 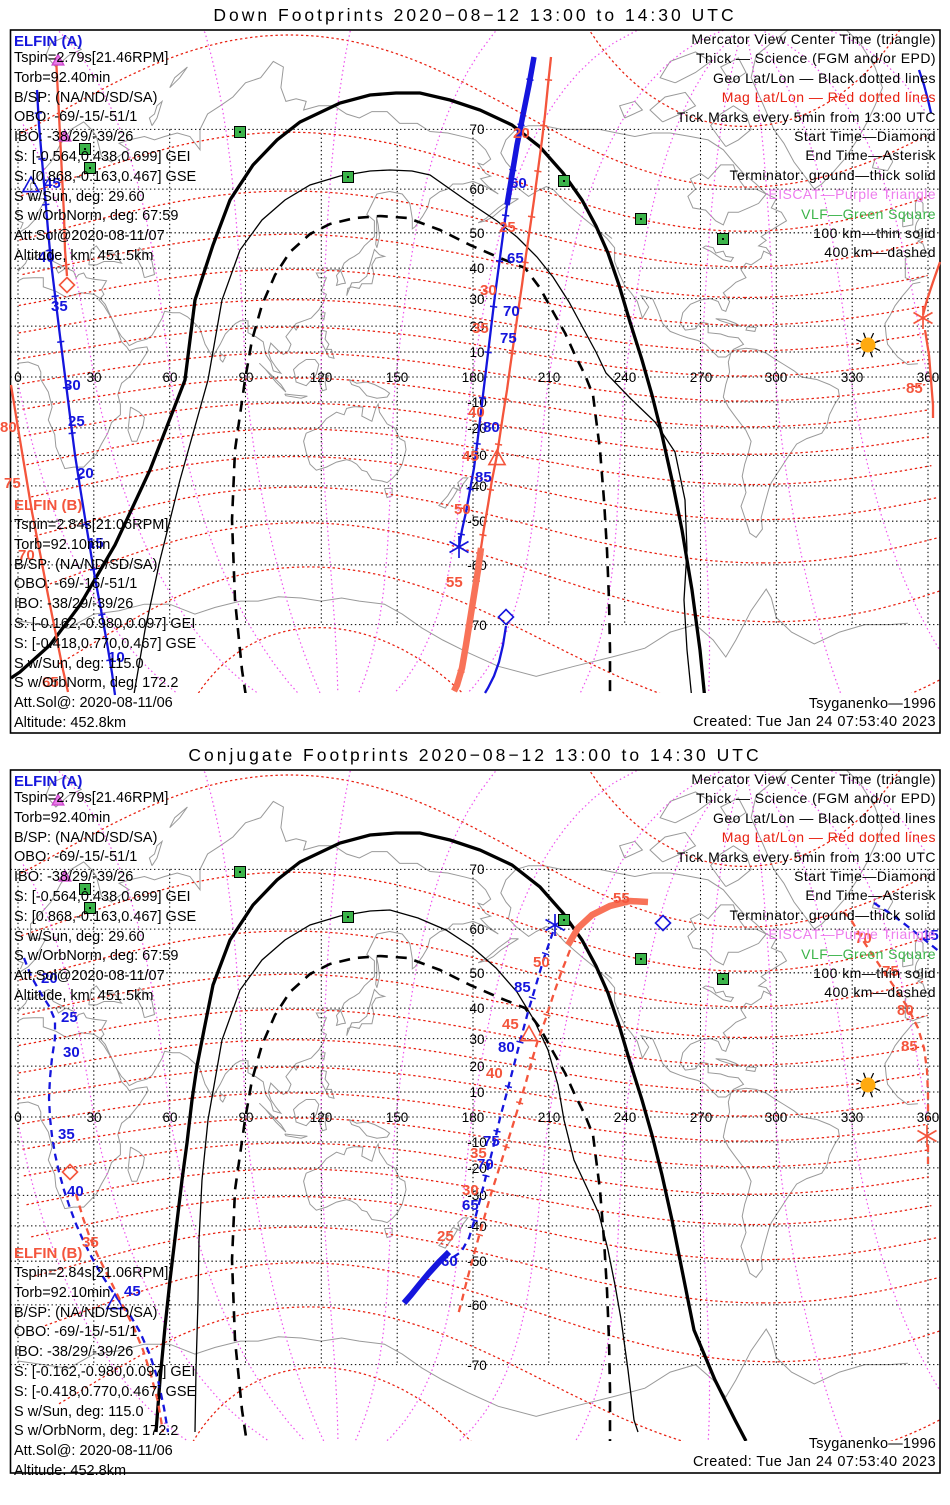 I want to click on svg-text: Att.Sol@: 2020-08-11/06, so click(x=93, y=703).